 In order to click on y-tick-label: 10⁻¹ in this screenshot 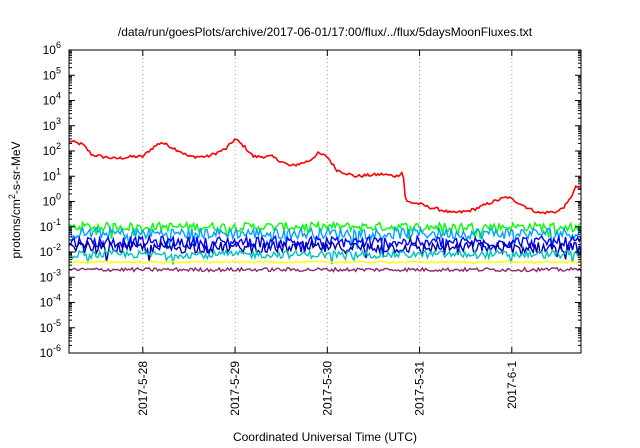, I will do `click(50, 225)`.